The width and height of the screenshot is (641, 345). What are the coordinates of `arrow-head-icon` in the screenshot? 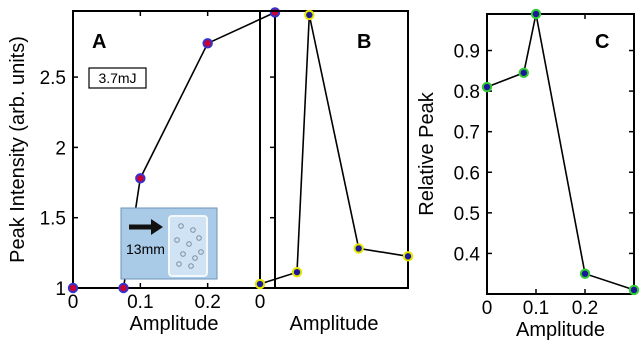 It's located at (157, 227).